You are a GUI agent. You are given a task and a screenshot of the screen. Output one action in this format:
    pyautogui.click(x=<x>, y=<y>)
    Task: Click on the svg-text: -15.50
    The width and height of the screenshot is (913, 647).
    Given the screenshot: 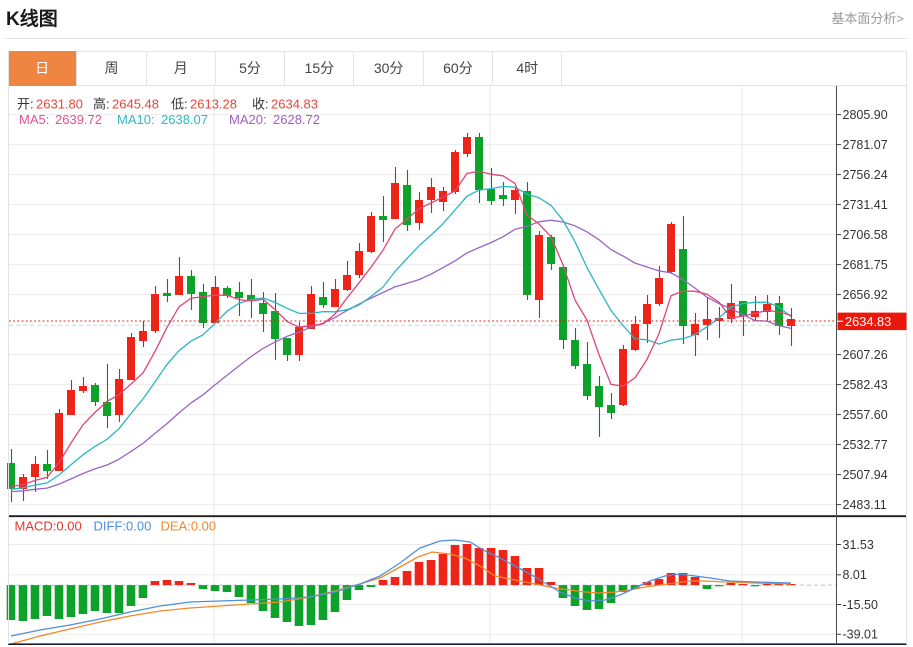 What is the action you would take?
    pyautogui.click(x=860, y=605)
    